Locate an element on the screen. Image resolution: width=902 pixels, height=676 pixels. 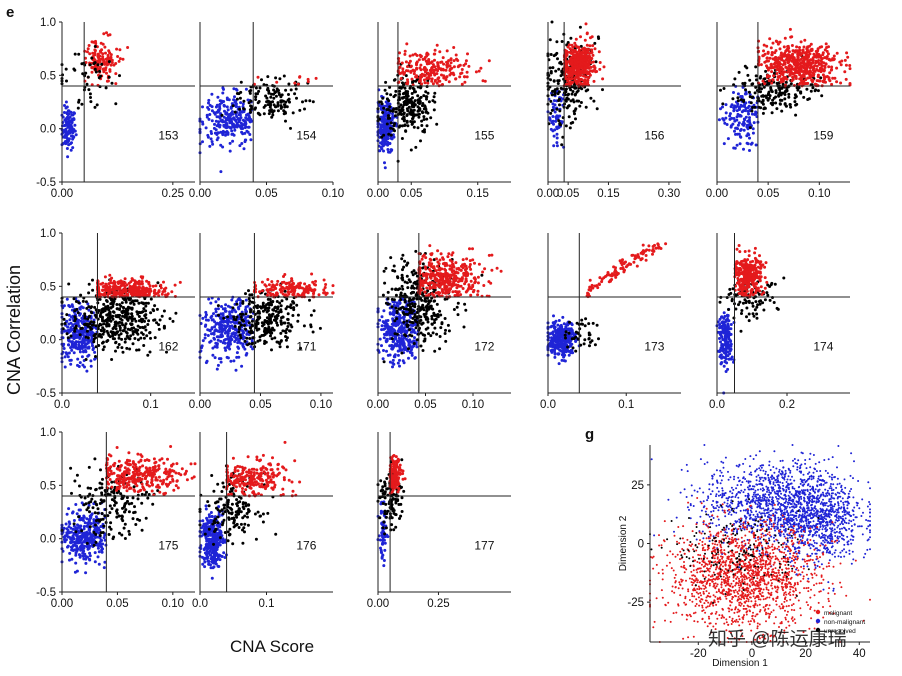
x-tick-label: 0.00 is located at coordinates (200, 194).